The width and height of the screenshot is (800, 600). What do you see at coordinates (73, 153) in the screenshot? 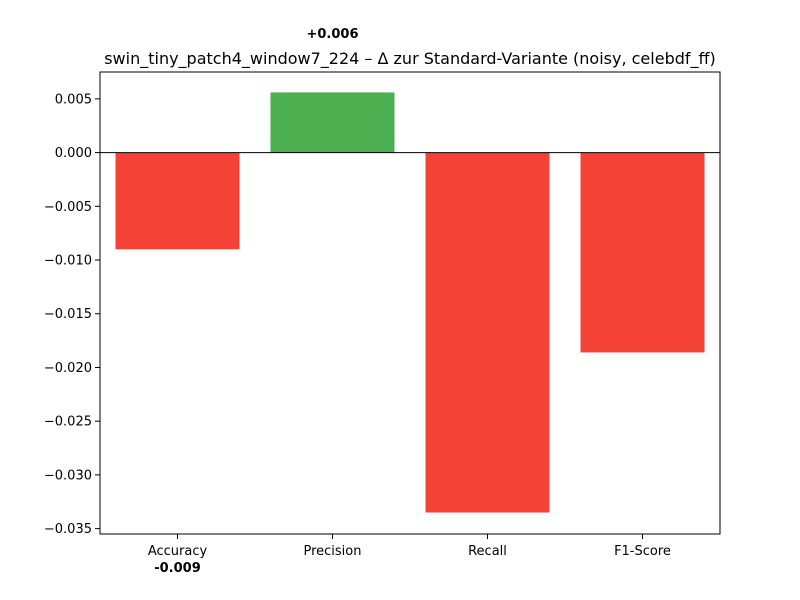
I see `y-tick-label: 0.000` at bounding box center [73, 153].